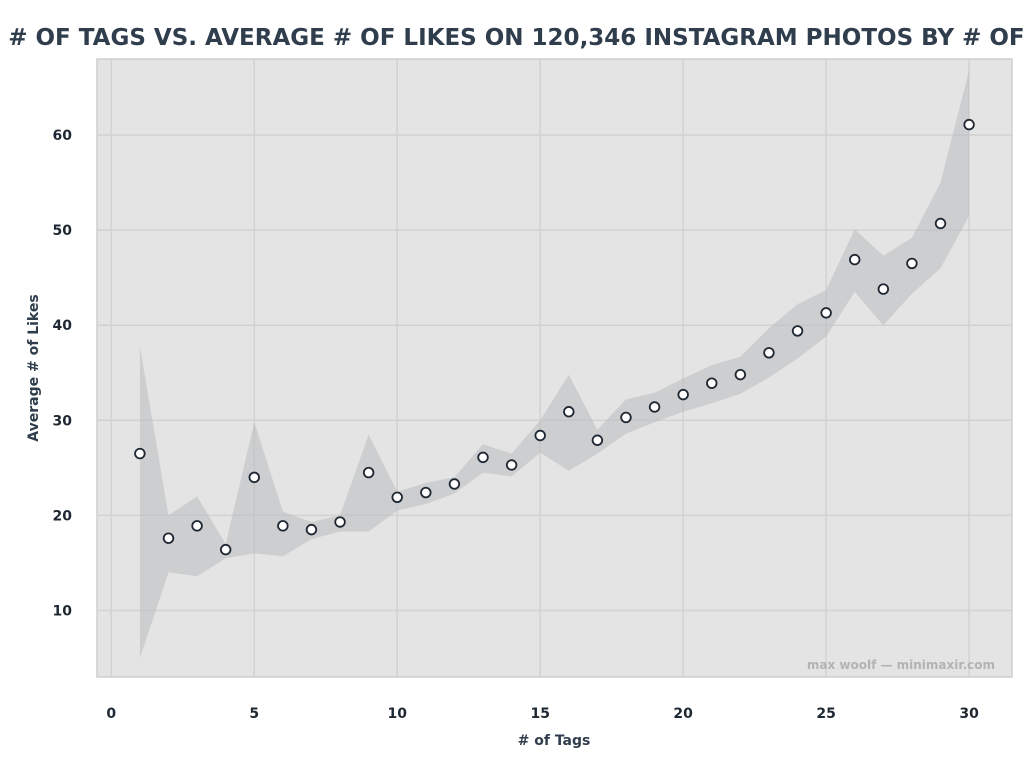 The width and height of the screenshot is (1024, 768). What do you see at coordinates (34, 367) in the screenshot?
I see `y-axis-label: Average # of Likes` at bounding box center [34, 367].